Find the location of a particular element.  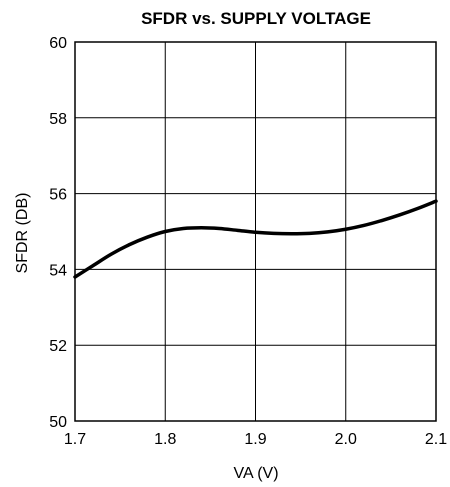

x-tick-labels: 1.7 1.8 1.9 2.0 2.1 is located at coordinates (255, 439).